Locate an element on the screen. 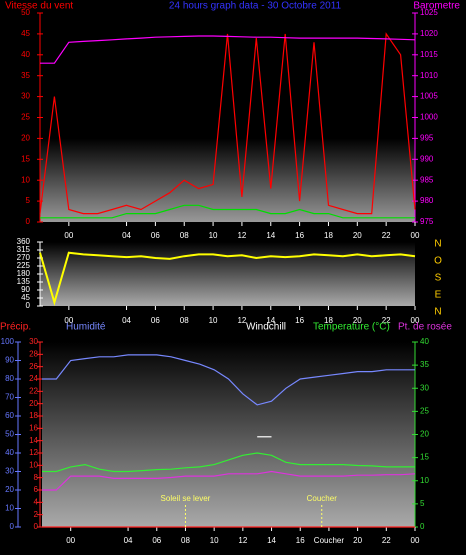 The image size is (466, 555). y-tick-label: 180 is located at coordinates (24, 273).